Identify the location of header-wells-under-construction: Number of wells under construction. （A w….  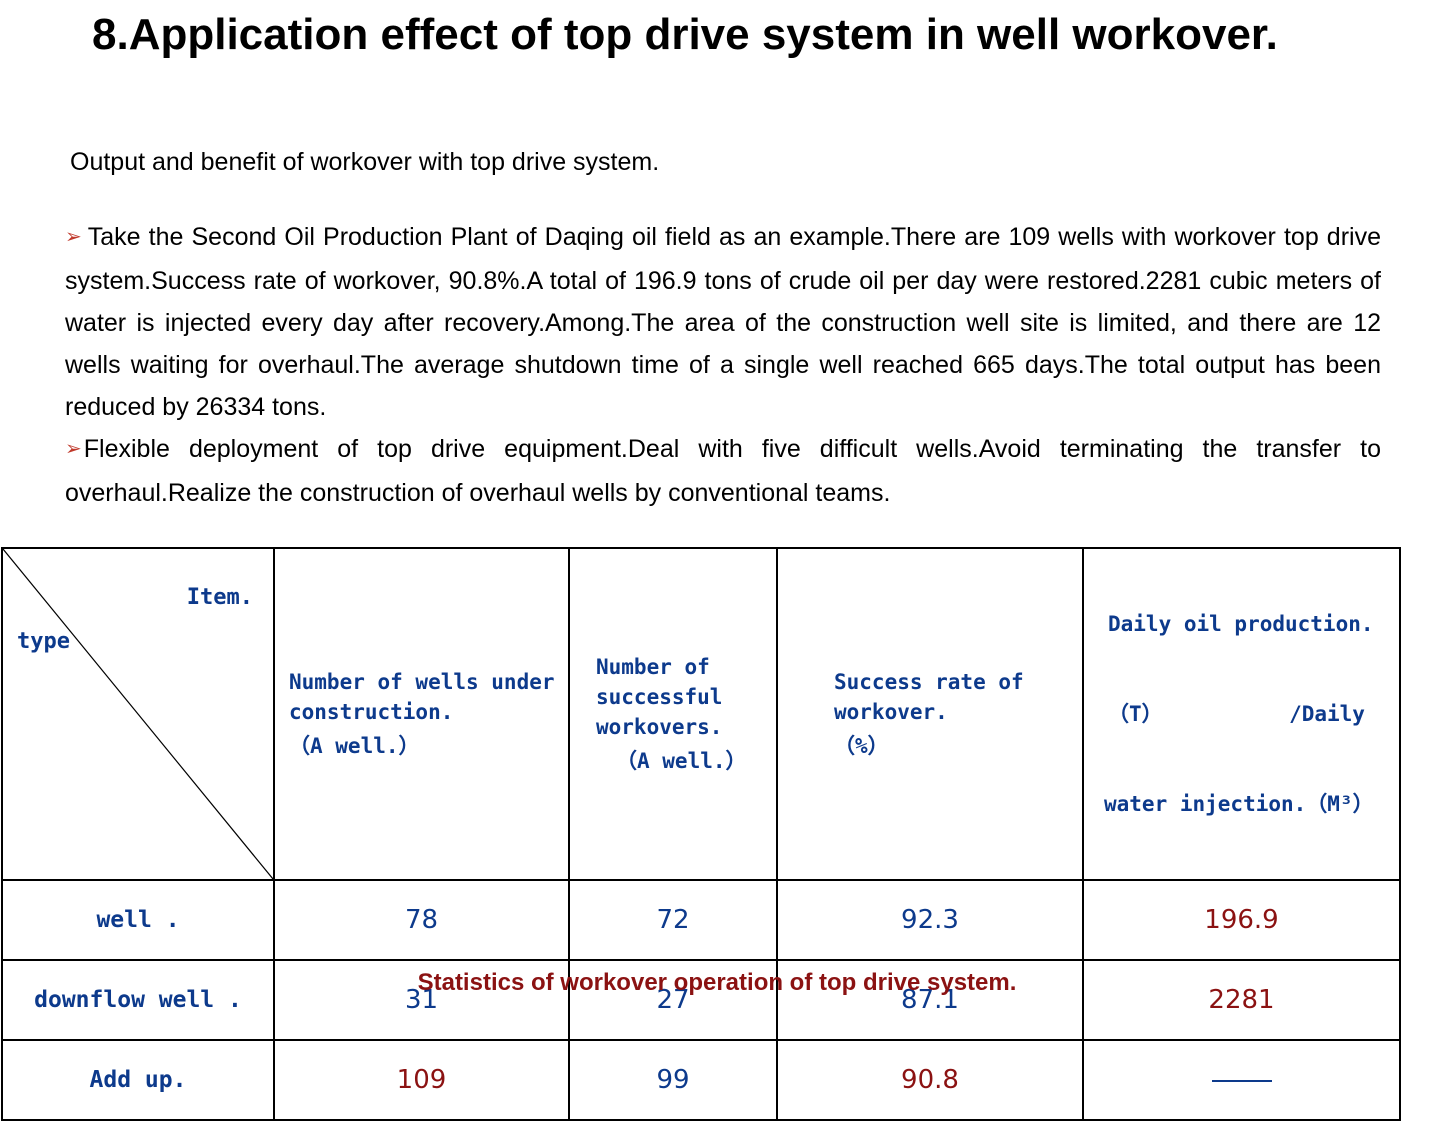
(421, 714).